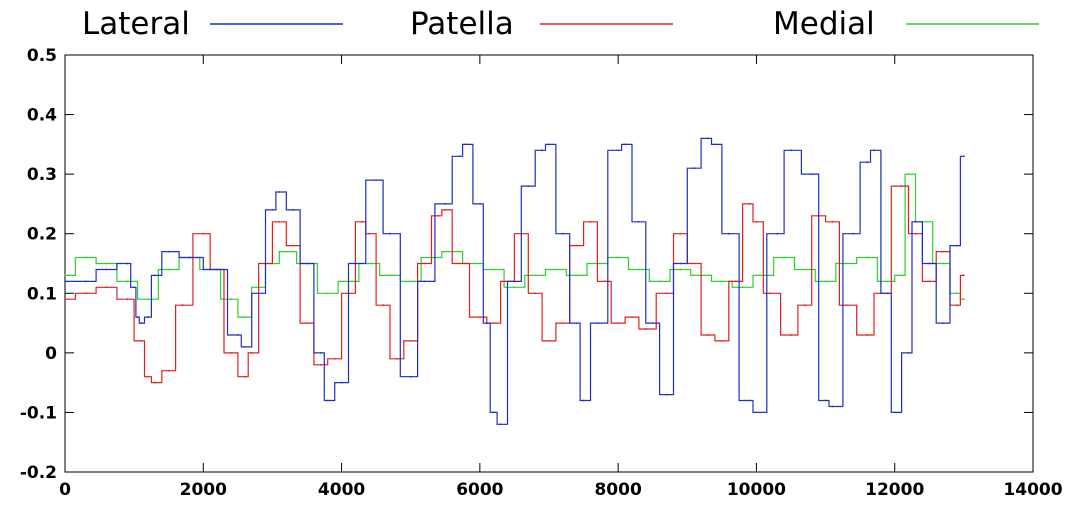 The image size is (1078, 522). I want to click on y-tick-label: 0.5, so click(42, 56).